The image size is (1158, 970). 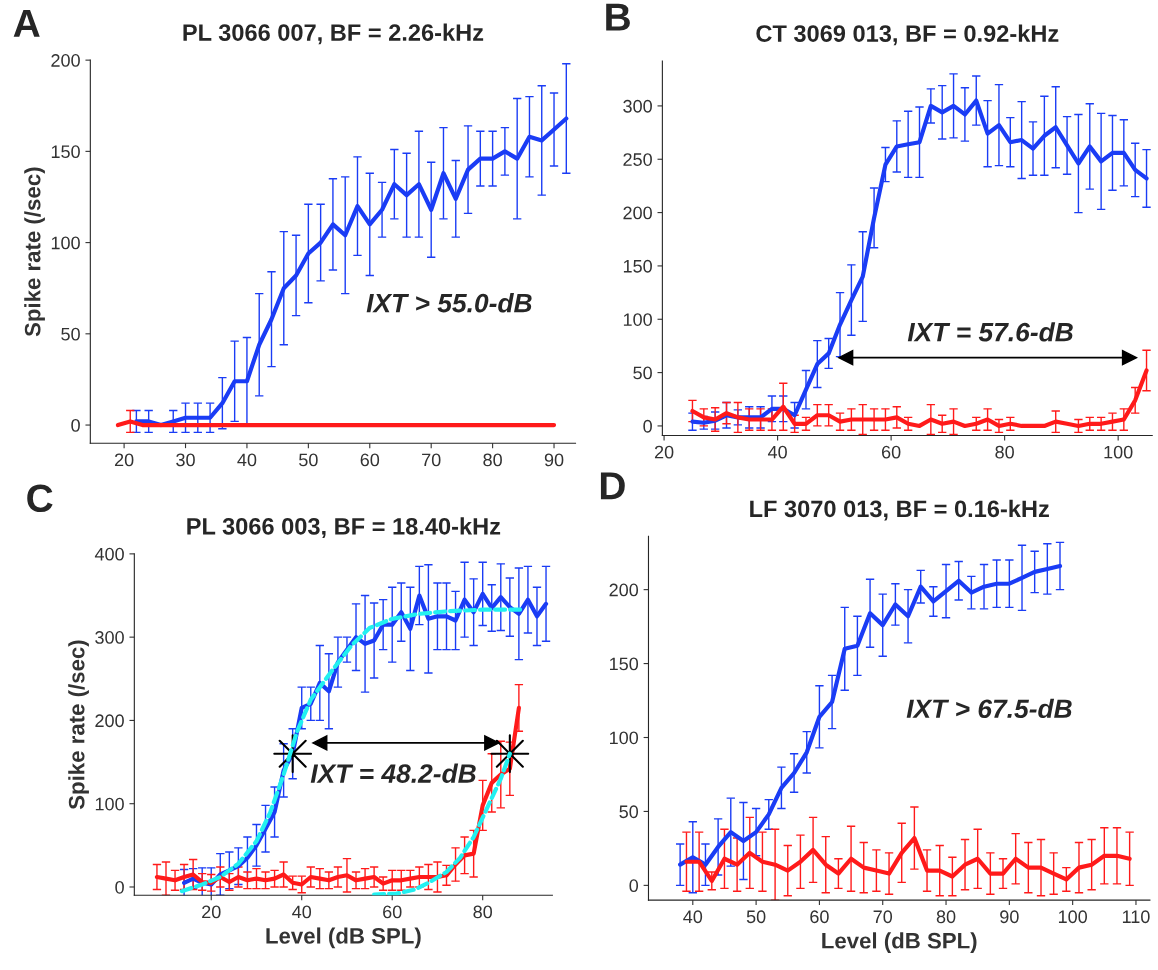 I want to click on y-tick-label: 250, so click(x=637, y=159).